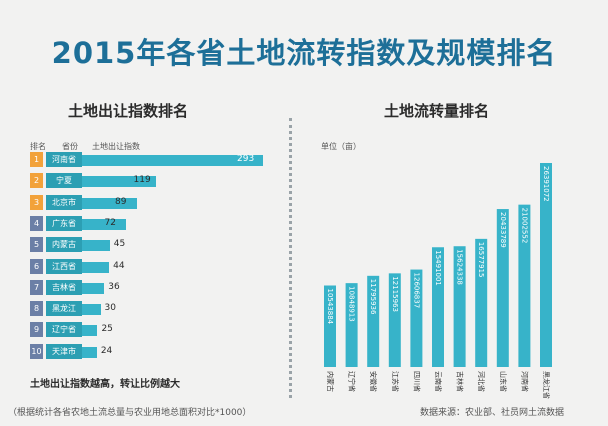 The width and height of the screenshot is (608, 426). Describe the element at coordinates (110, 308) in the screenshot. I see `index-value: 30` at that location.